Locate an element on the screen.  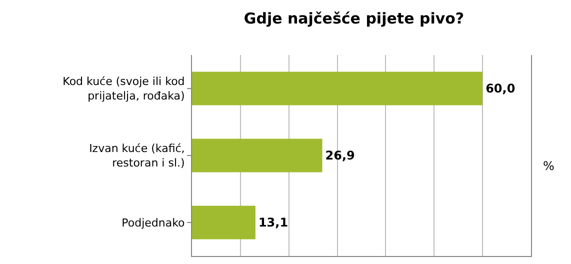
data-label: 26,9 is located at coordinates (340, 155).